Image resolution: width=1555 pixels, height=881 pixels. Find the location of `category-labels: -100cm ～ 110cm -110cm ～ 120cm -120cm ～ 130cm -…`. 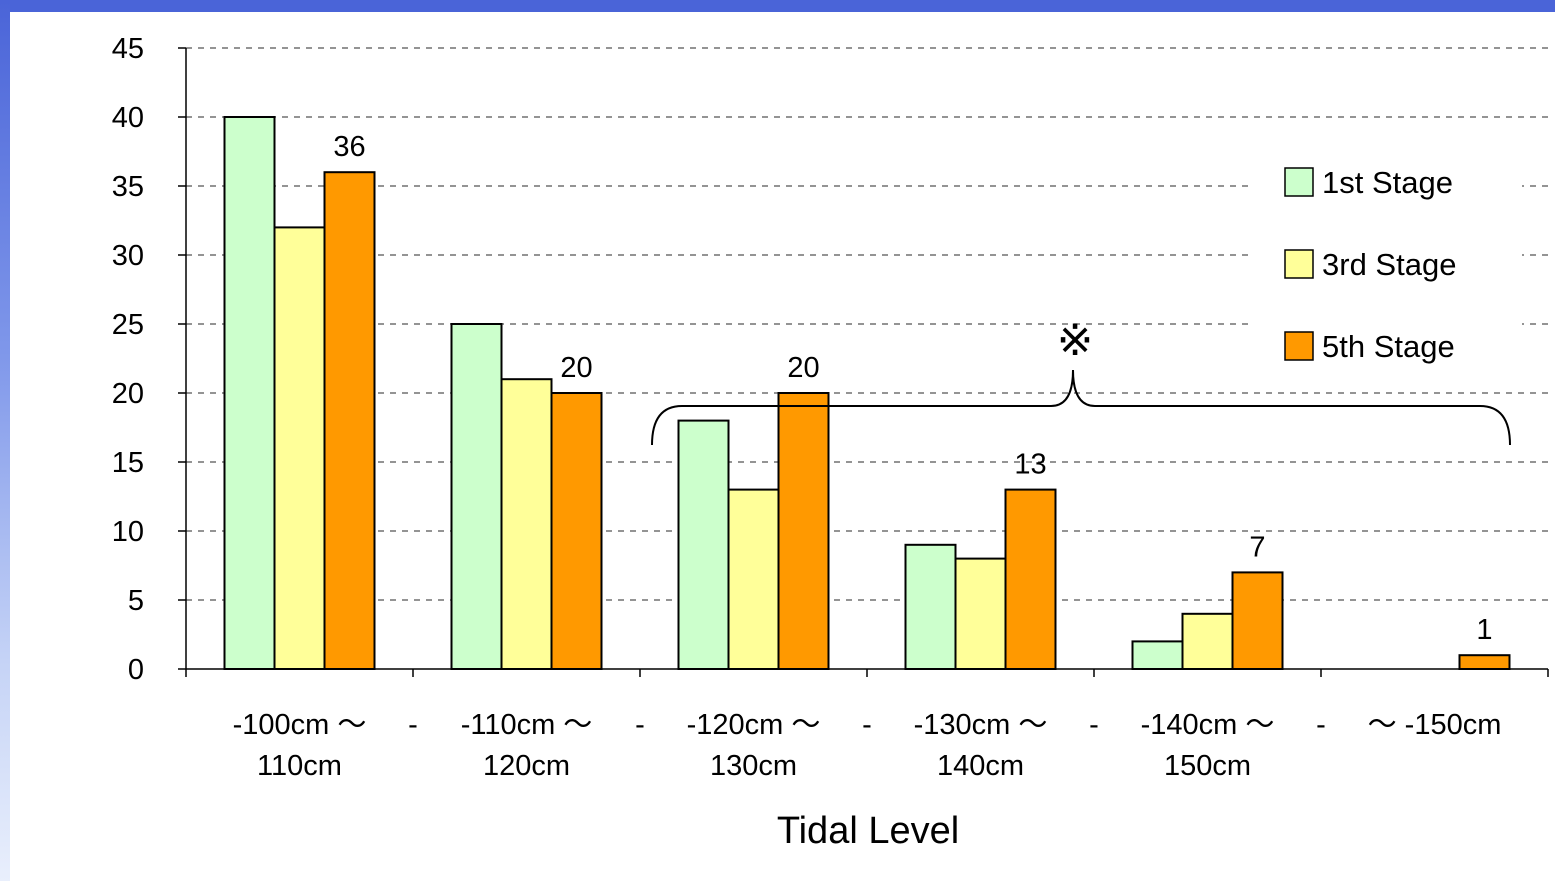

category-labels: -100cm ～ 110cm -110cm ～ 120cm -120cm ～ 130cm -… is located at coordinates (867, 745).